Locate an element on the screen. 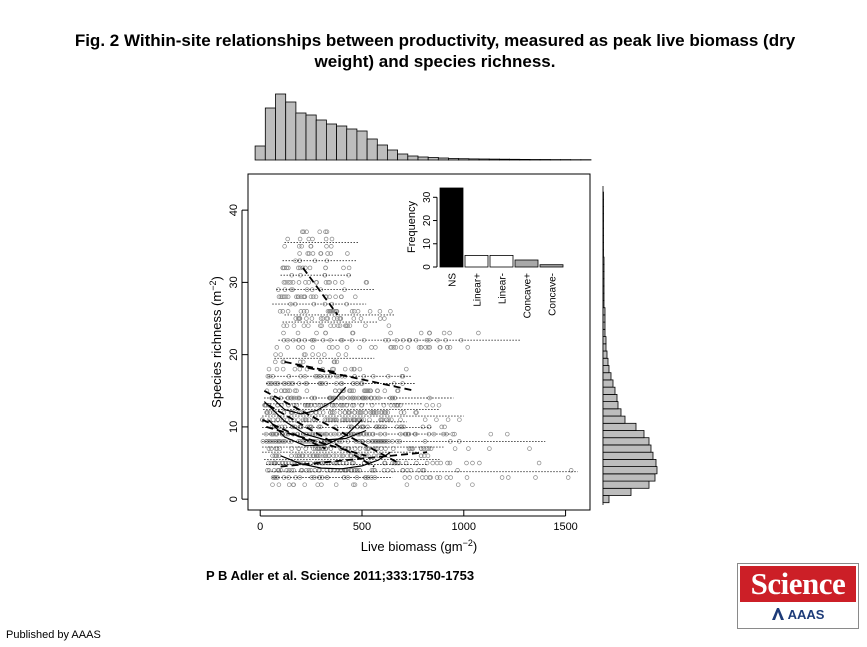  y-tick-label: 30 is located at coordinates (234, 282).